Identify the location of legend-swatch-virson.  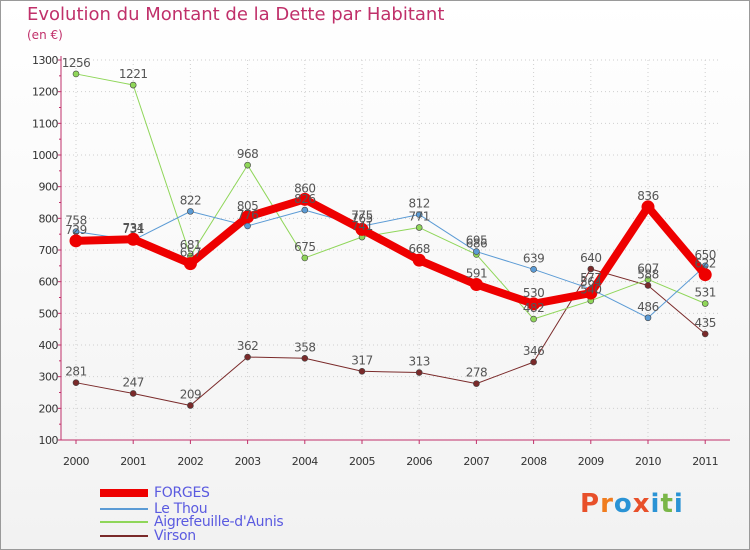
(124, 536).